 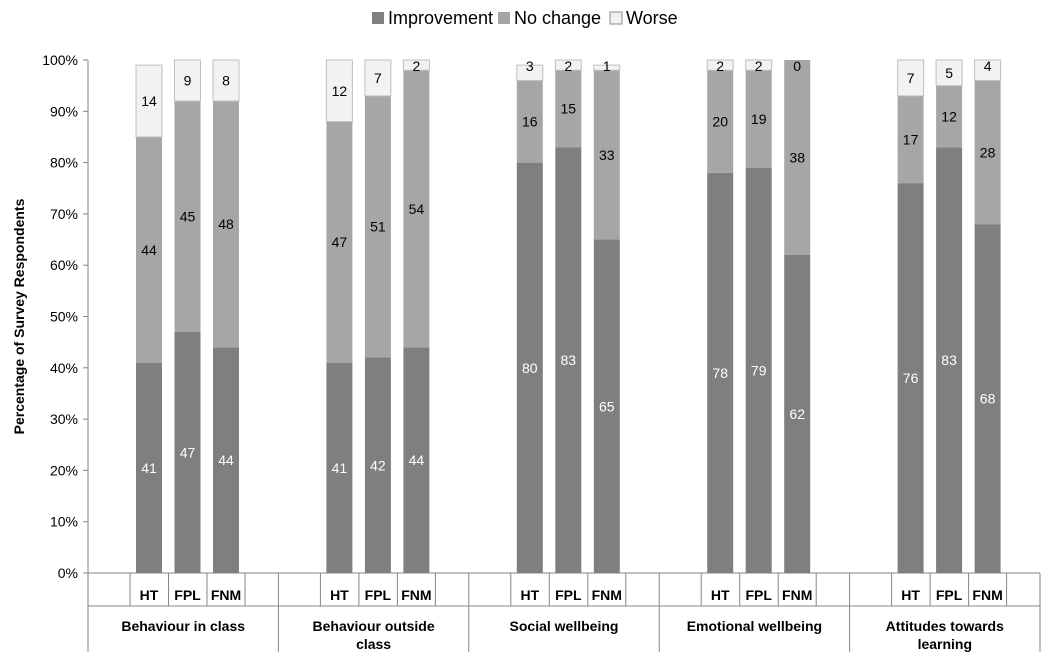 I want to click on data-label: 38, so click(x=797, y=157).